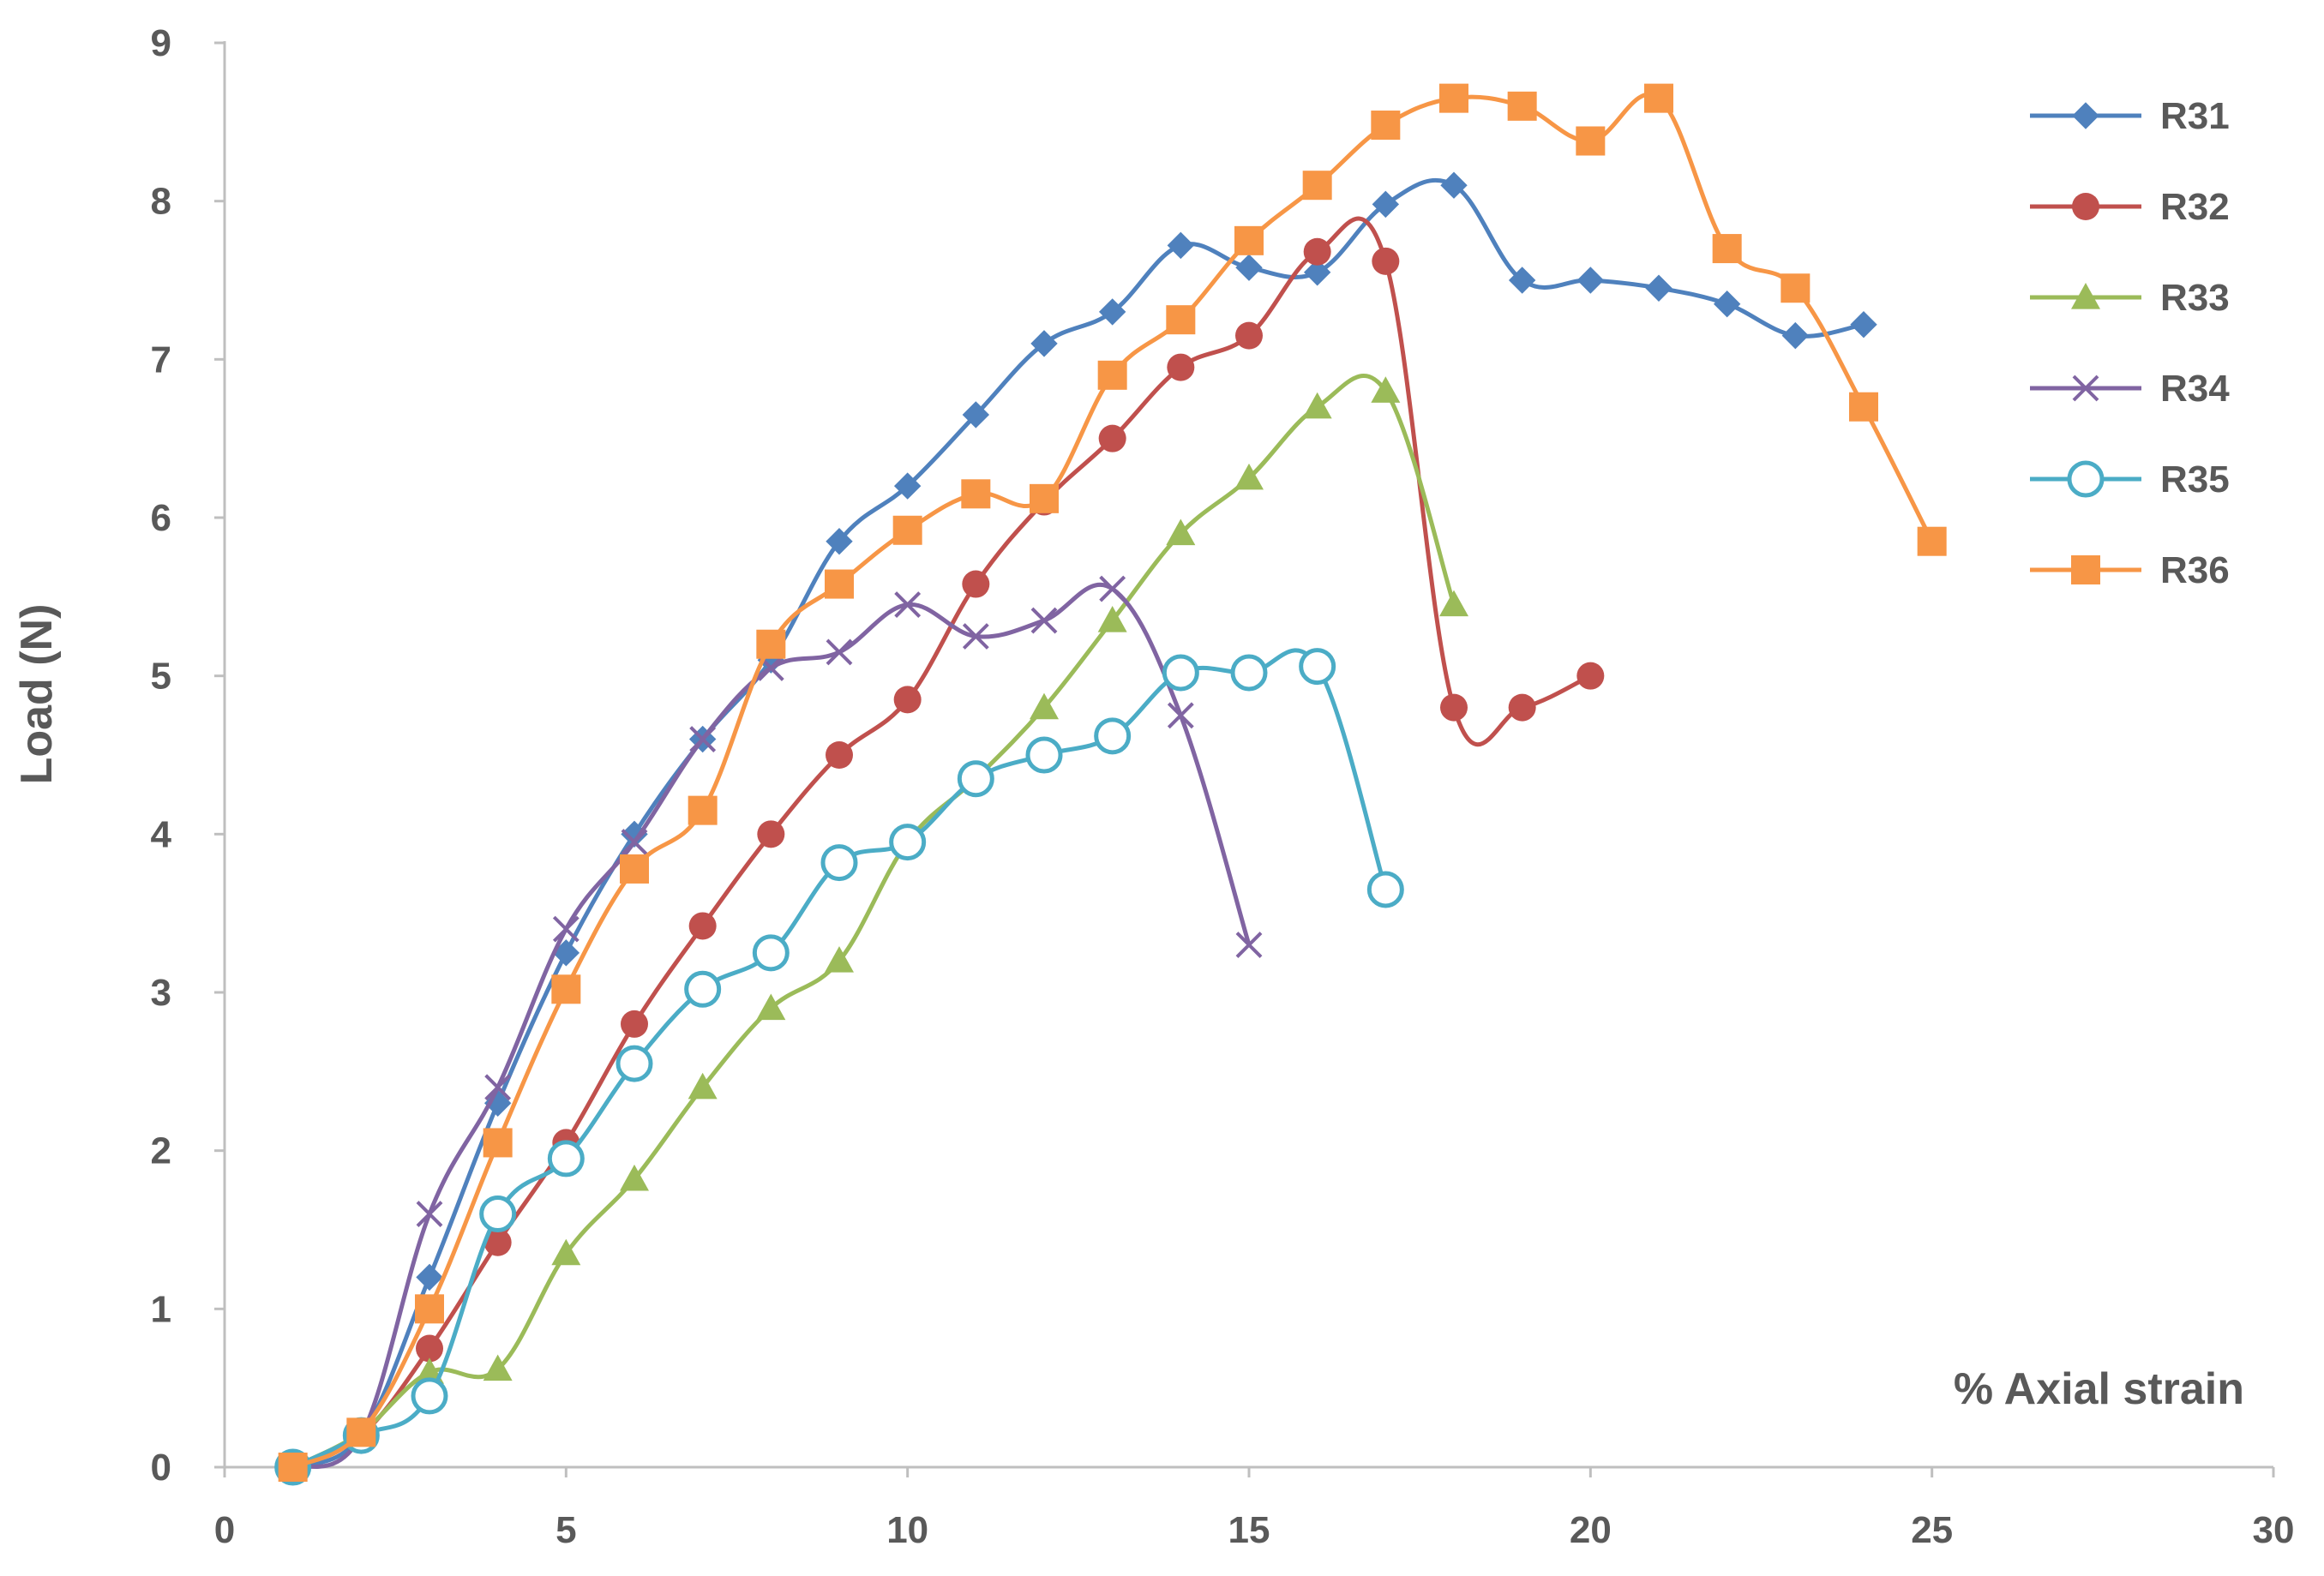 The width and height of the screenshot is (2324, 1576). I want to click on legend: R31 R32 R33 R34 R35 R36, so click(2130, 343).